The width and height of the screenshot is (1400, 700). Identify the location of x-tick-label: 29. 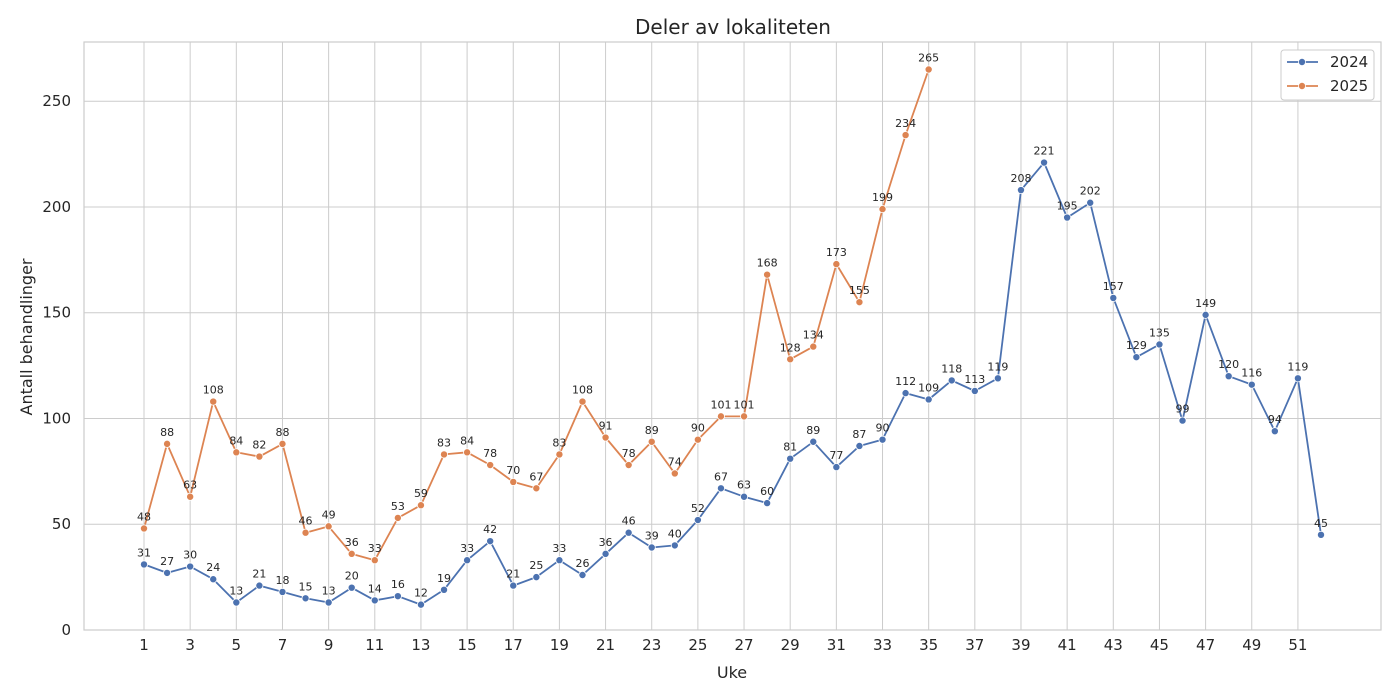
(790, 645).